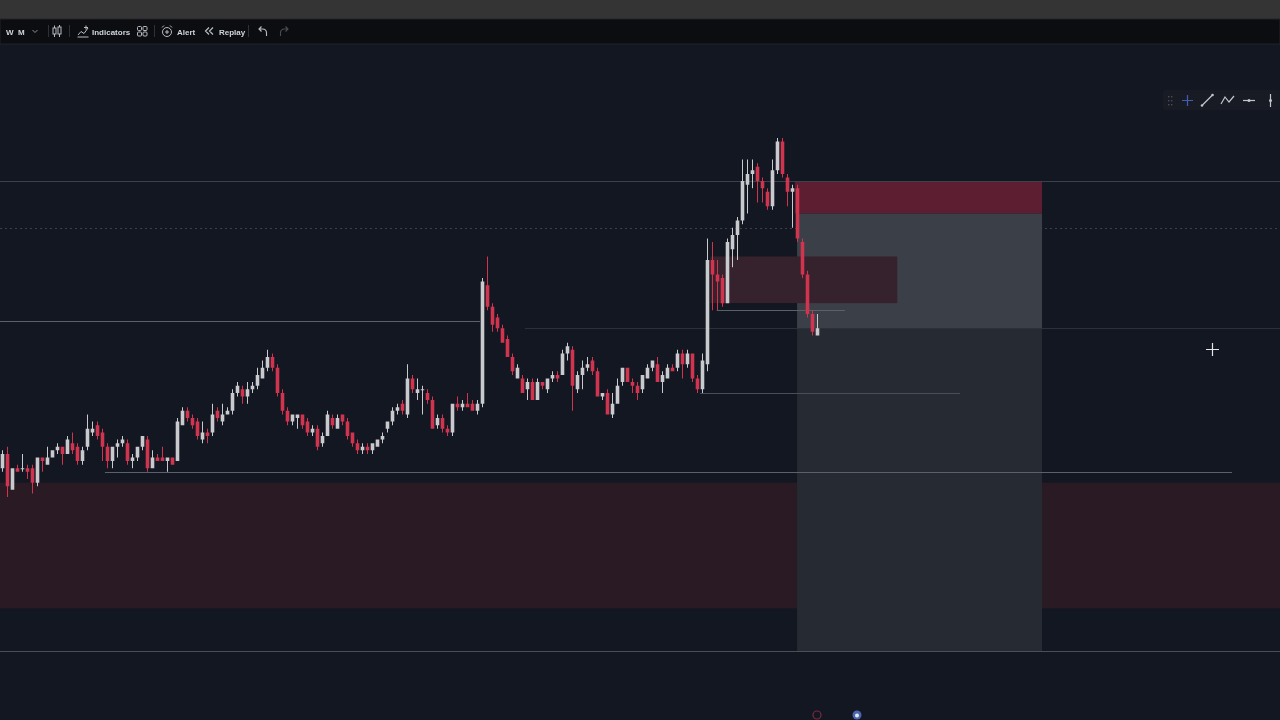  What do you see at coordinates (111, 32) in the screenshot?
I see `text: Indicators` at bounding box center [111, 32].